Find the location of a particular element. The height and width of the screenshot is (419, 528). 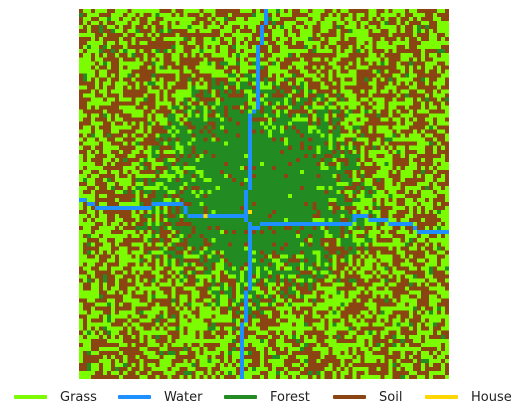

legend-item-house: House is located at coordinates (468, 397).